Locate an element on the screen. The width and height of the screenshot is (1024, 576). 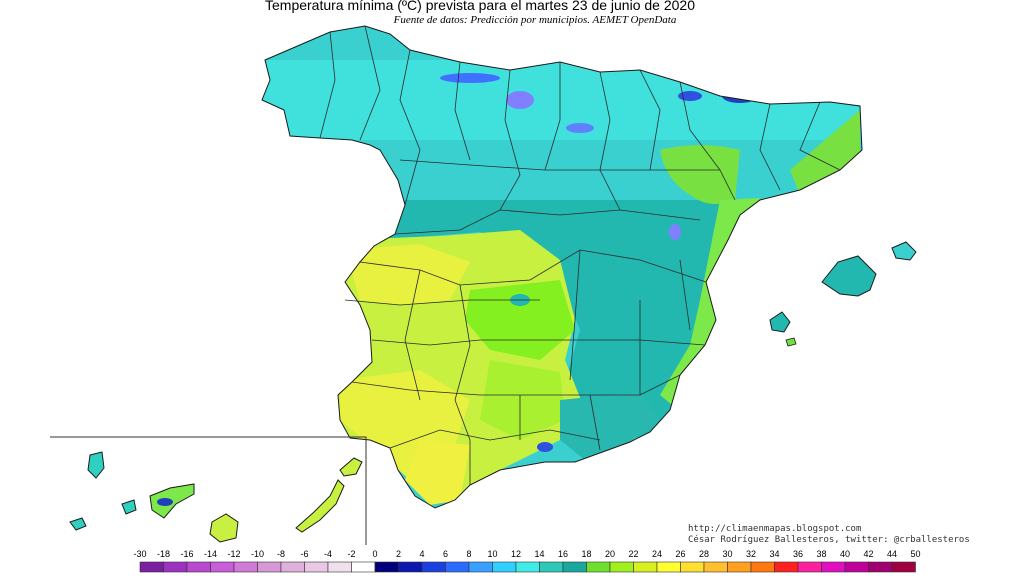
legend-label: 20 is located at coordinates (610, 554).